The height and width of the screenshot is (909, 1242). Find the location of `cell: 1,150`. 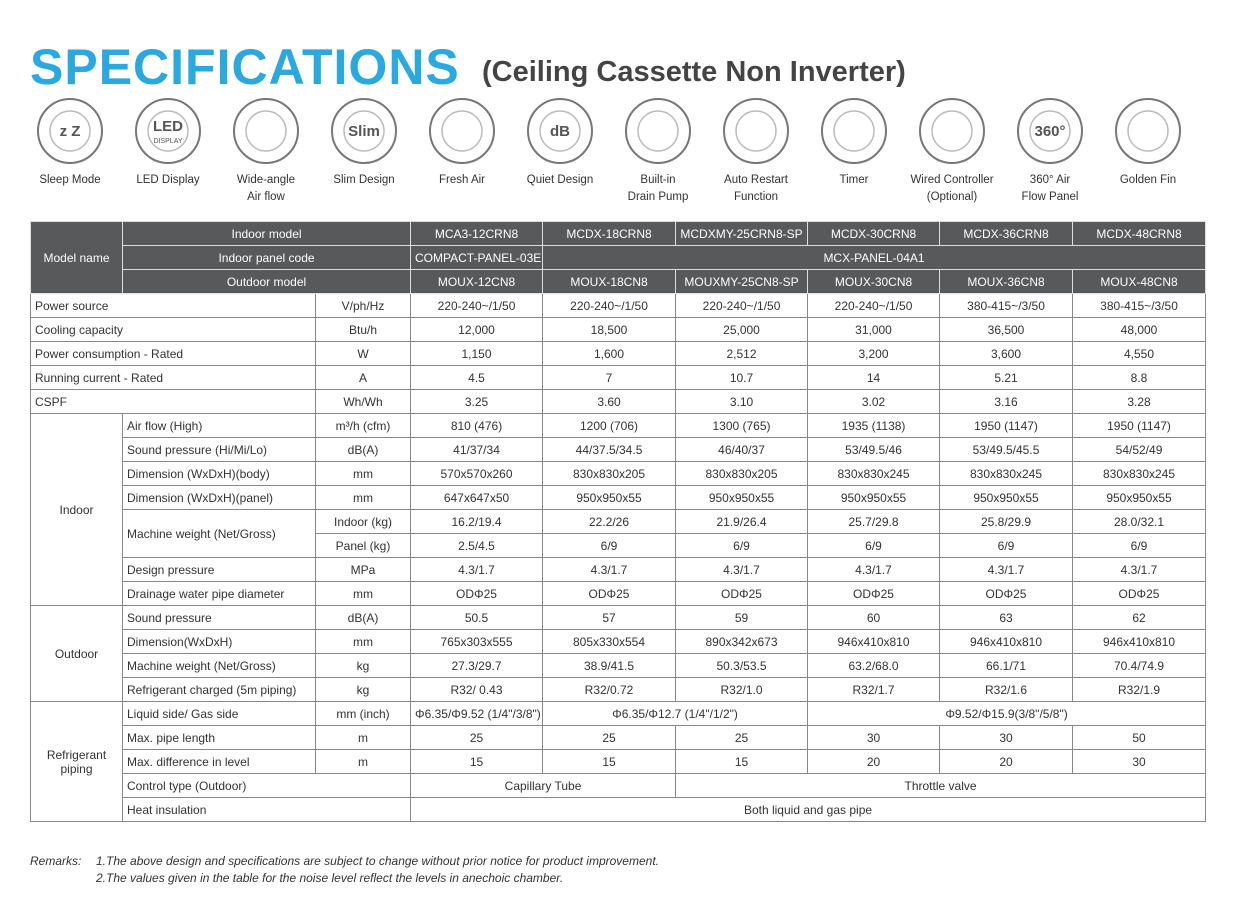

cell: 1,150 is located at coordinates (477, 353).